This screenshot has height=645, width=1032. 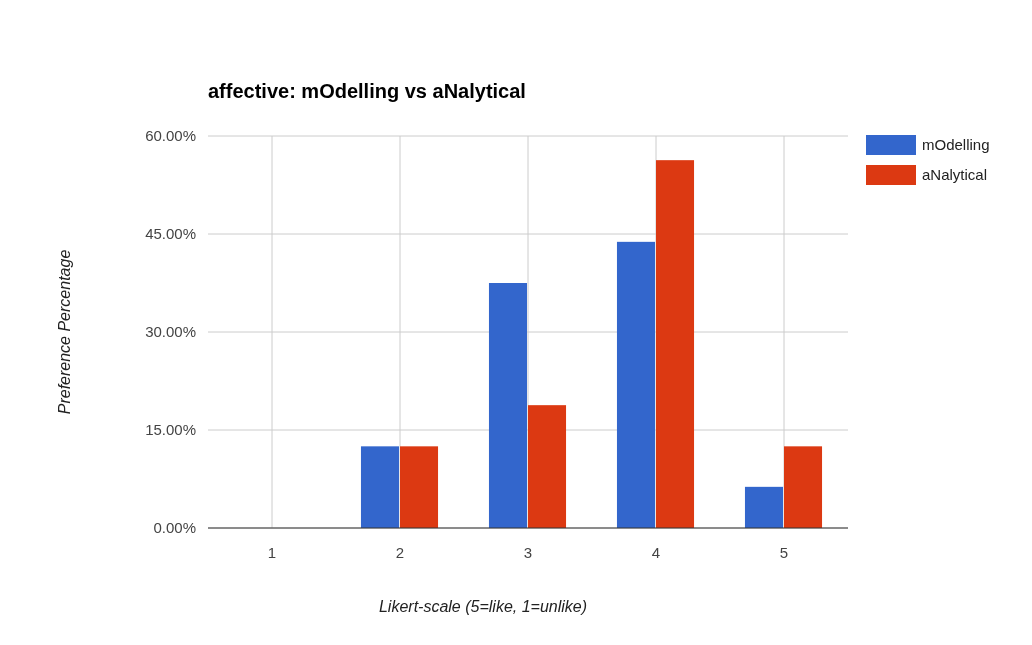 I want to click on y-tick-label: 45.00%, so click(x=170, y=234).